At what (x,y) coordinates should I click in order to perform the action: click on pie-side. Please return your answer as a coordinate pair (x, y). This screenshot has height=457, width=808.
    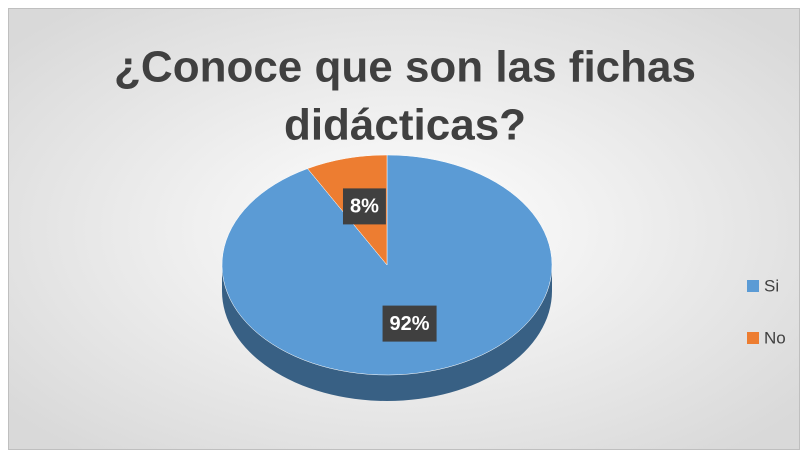
    Looking at the image, I should click on (387, 333).